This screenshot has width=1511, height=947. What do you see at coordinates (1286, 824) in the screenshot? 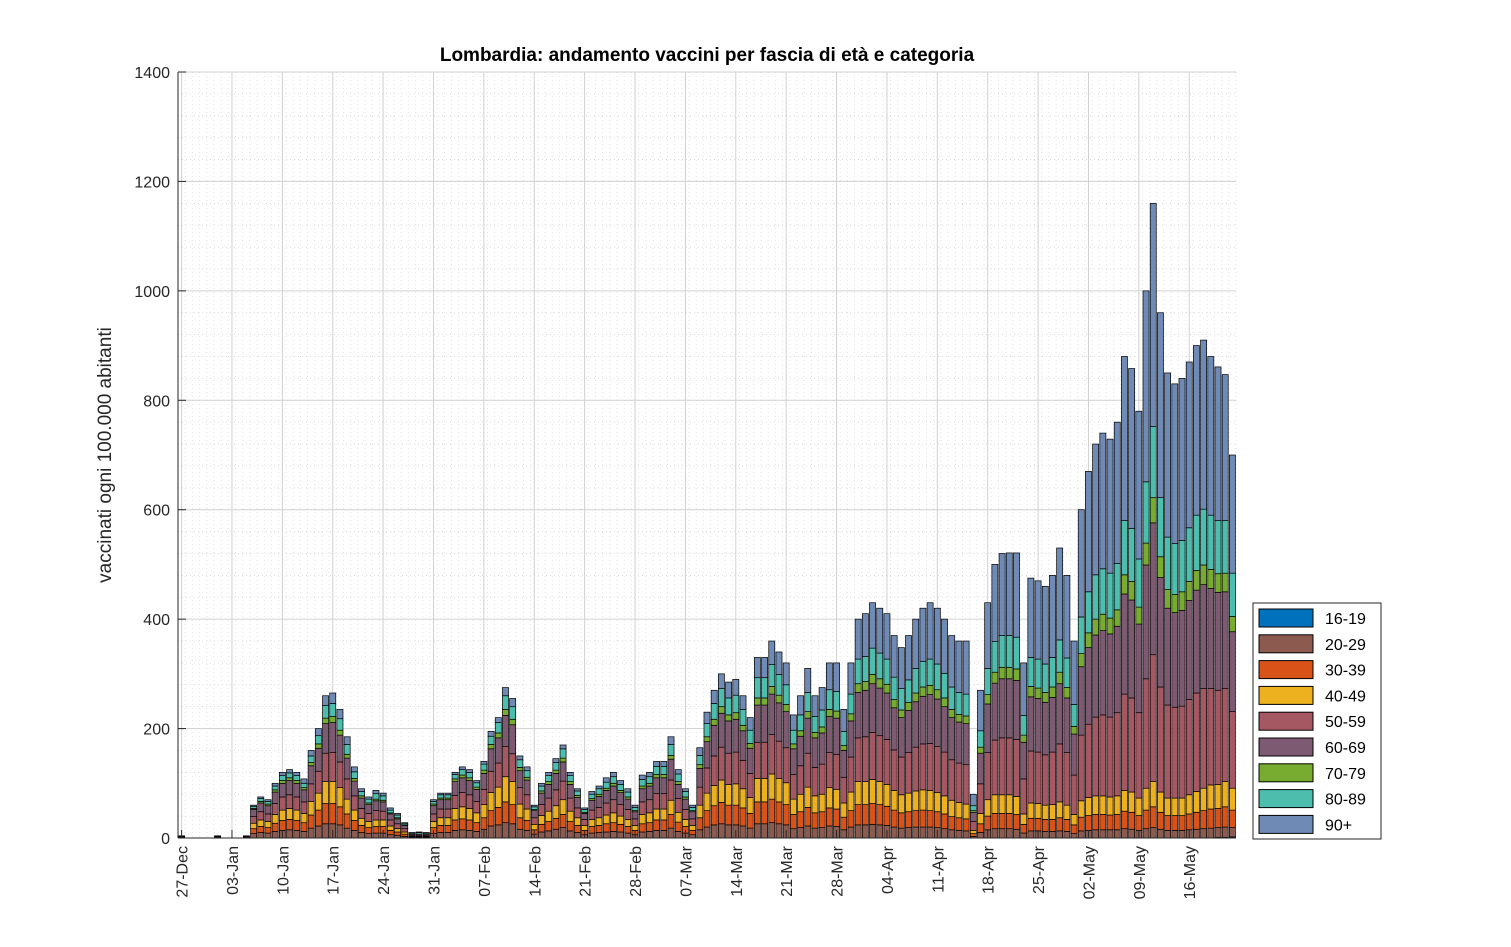
I see `legend-swatch-90+` at bounding box center [1286, 824].